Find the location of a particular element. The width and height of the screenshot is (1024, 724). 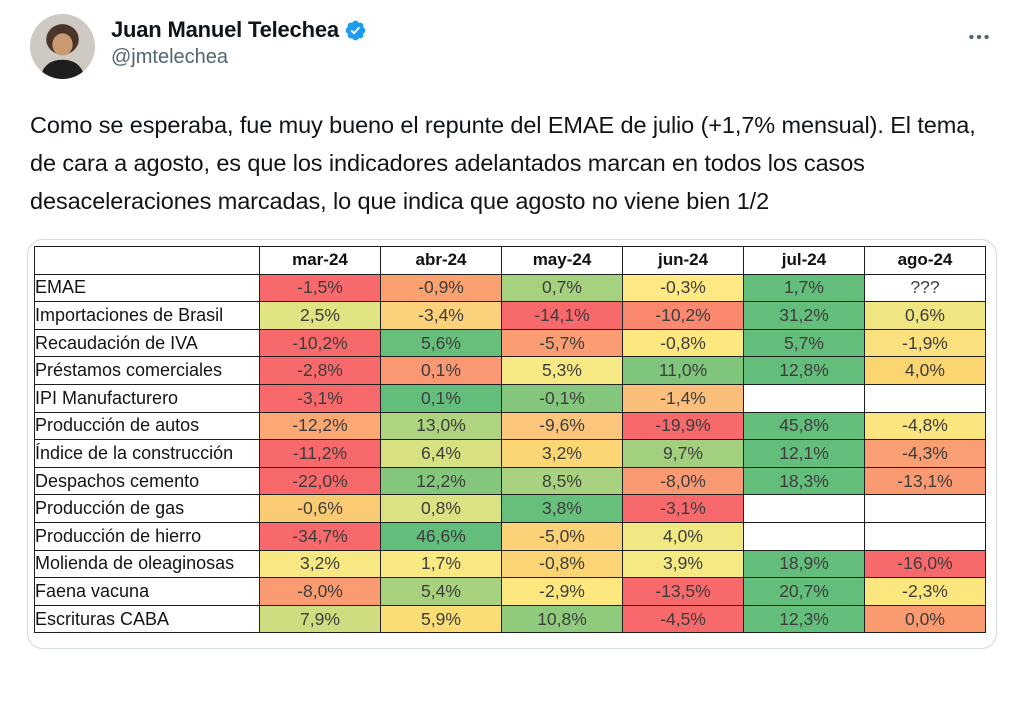

row-label: Préstamos comerciales is located at coordinates (147, 370).